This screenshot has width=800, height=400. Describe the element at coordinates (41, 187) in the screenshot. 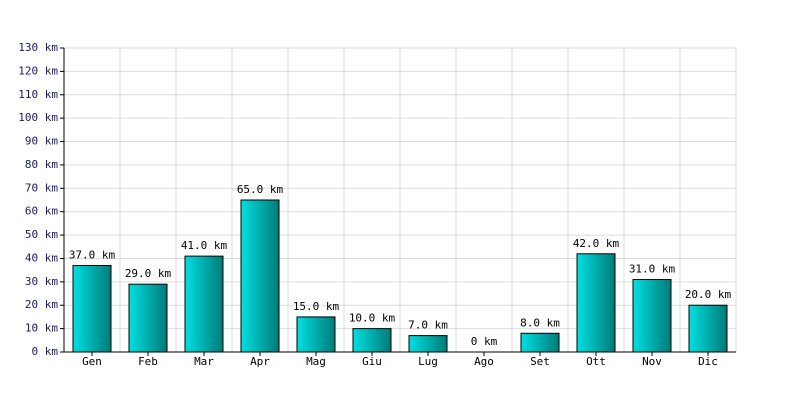

I see `y-tick-label: 70 km` at that location.